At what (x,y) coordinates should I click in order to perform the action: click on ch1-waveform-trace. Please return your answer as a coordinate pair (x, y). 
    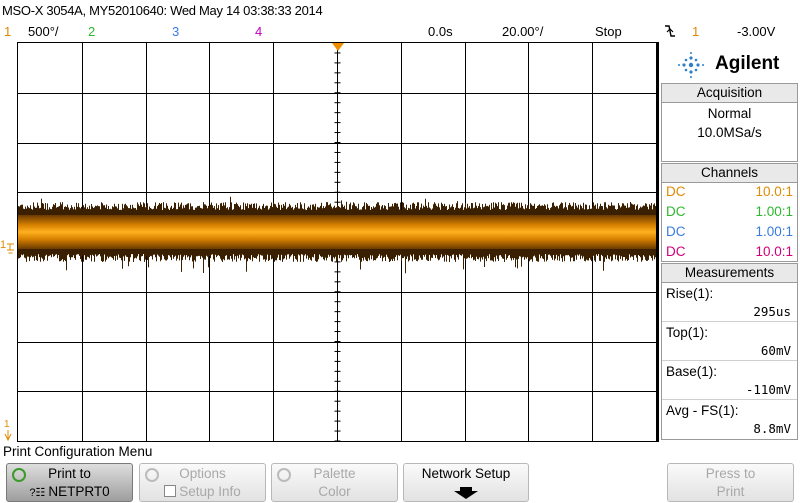
    Looking at the image, I should click on (337, 235).